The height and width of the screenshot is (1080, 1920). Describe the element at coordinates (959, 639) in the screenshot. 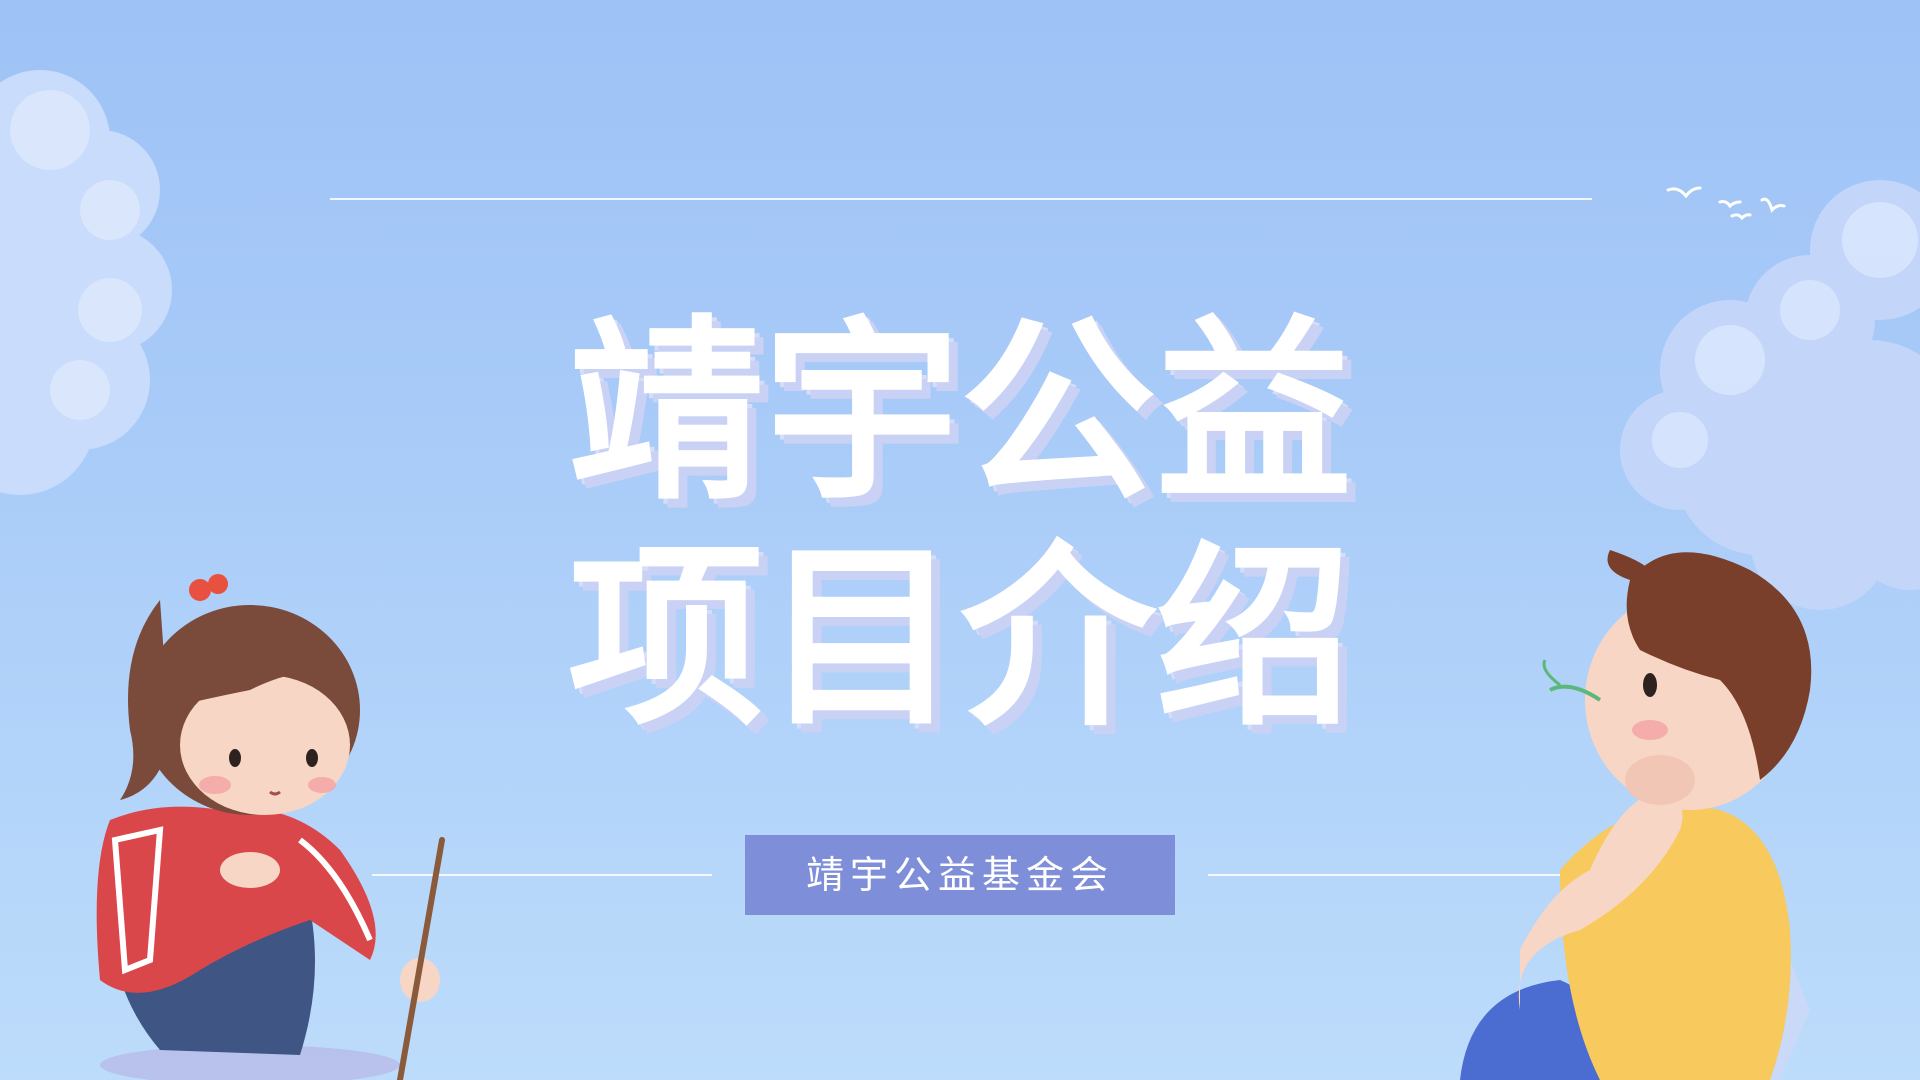

I see `title-line-2: 项目介绍` at that location.